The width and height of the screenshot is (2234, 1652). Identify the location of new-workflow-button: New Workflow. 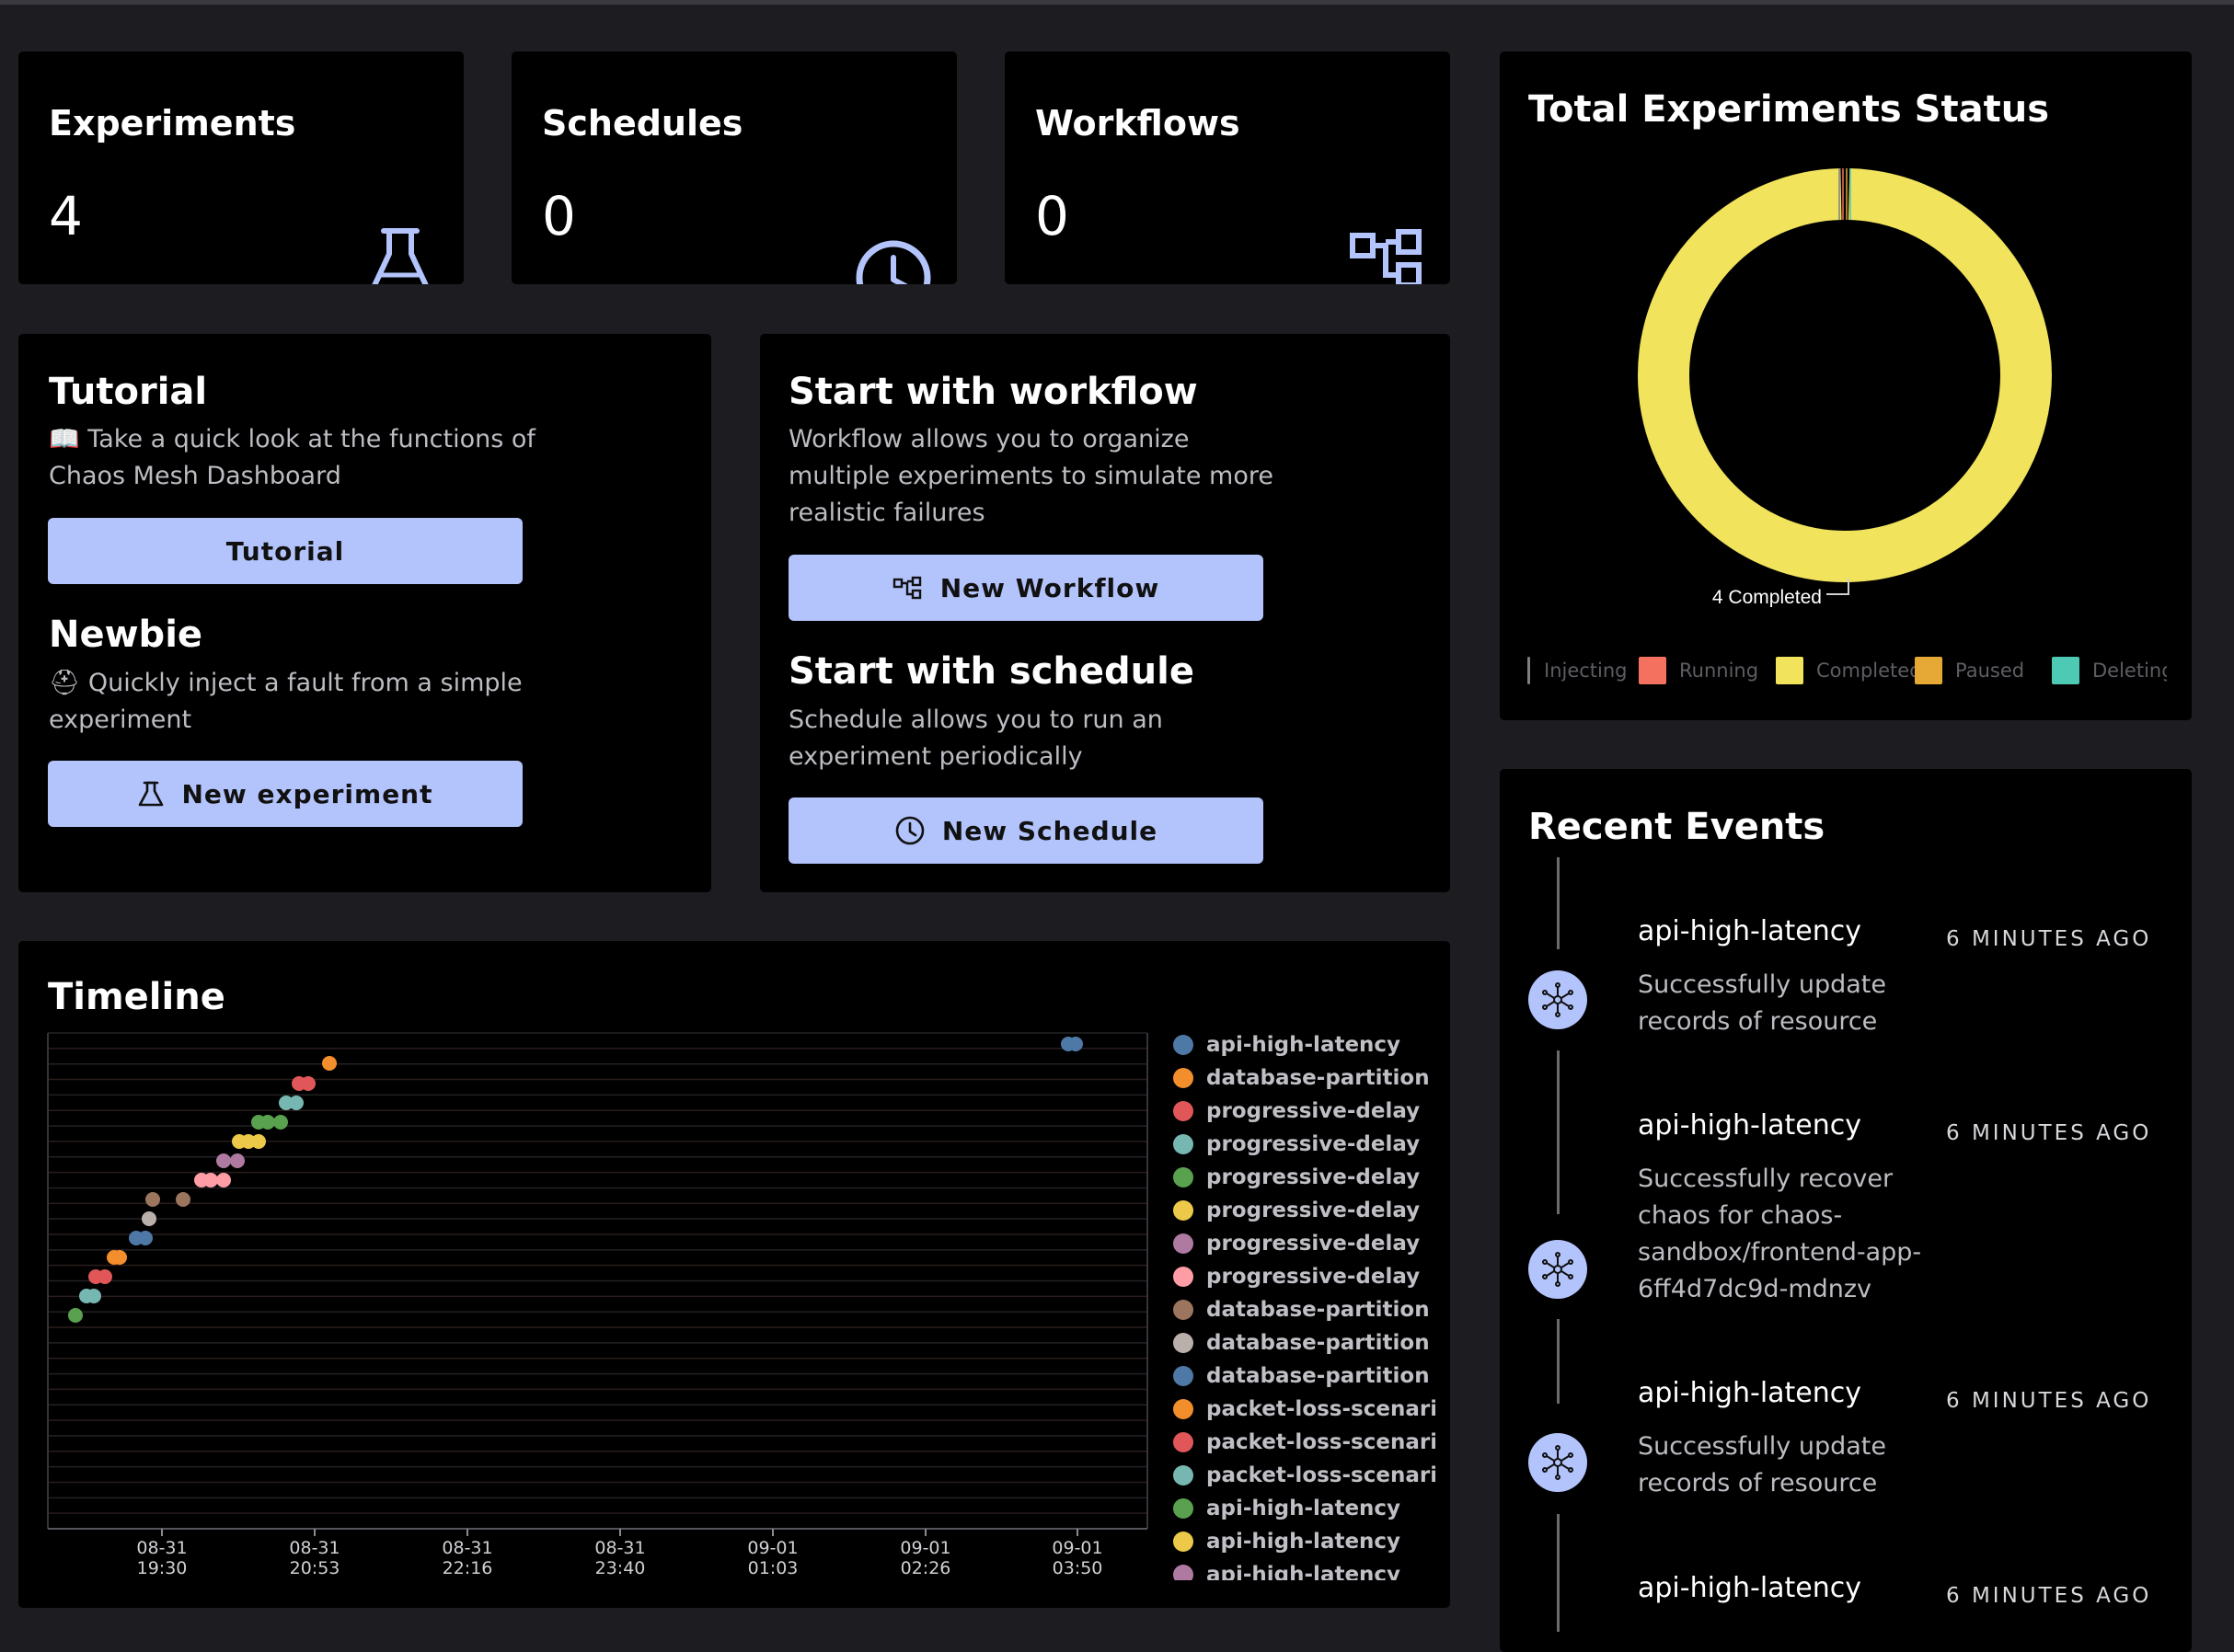
(1026, 588).